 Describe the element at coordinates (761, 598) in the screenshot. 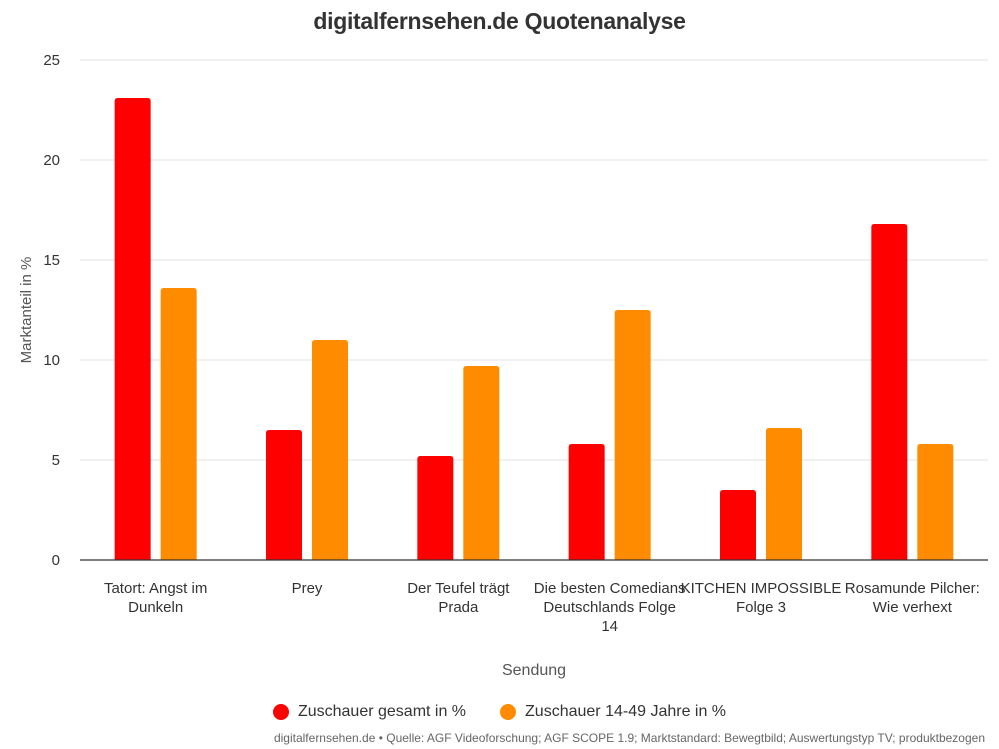

I see `x-tick-label: KITCHEN IMPOSSIBLE Folge 3` at that location.